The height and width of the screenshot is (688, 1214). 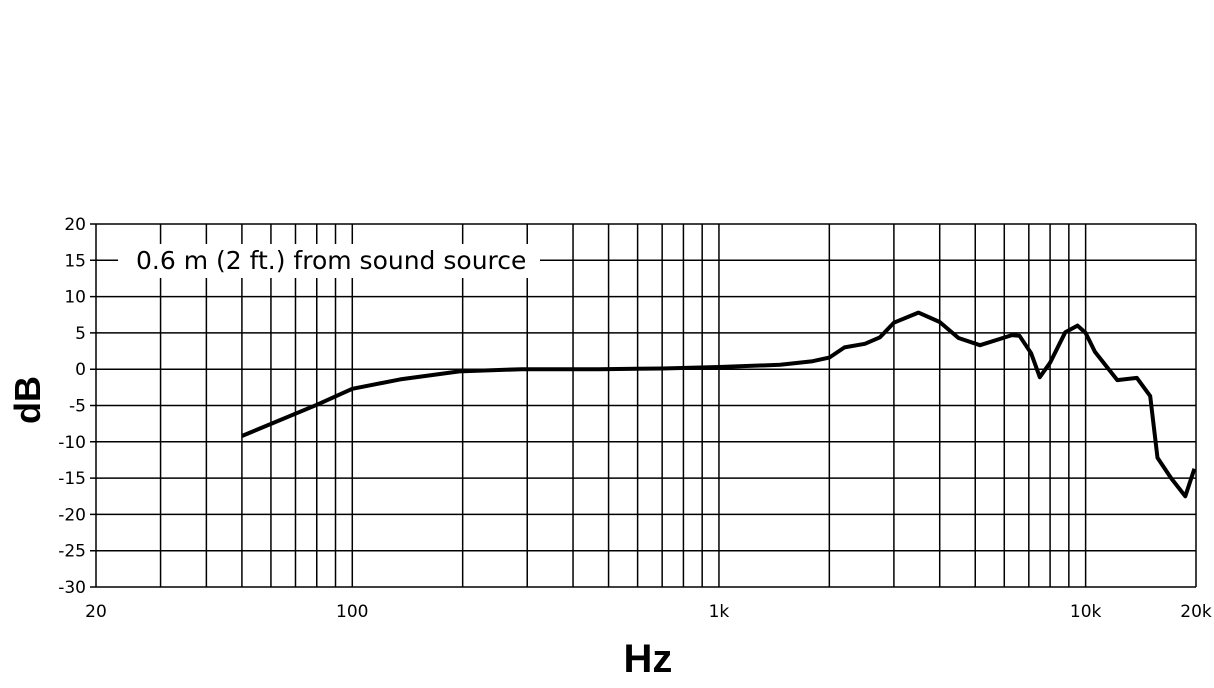 I want to click on annotation-text: 0.6 m (2 ft.) from sound source, so click(x=331, y=260).